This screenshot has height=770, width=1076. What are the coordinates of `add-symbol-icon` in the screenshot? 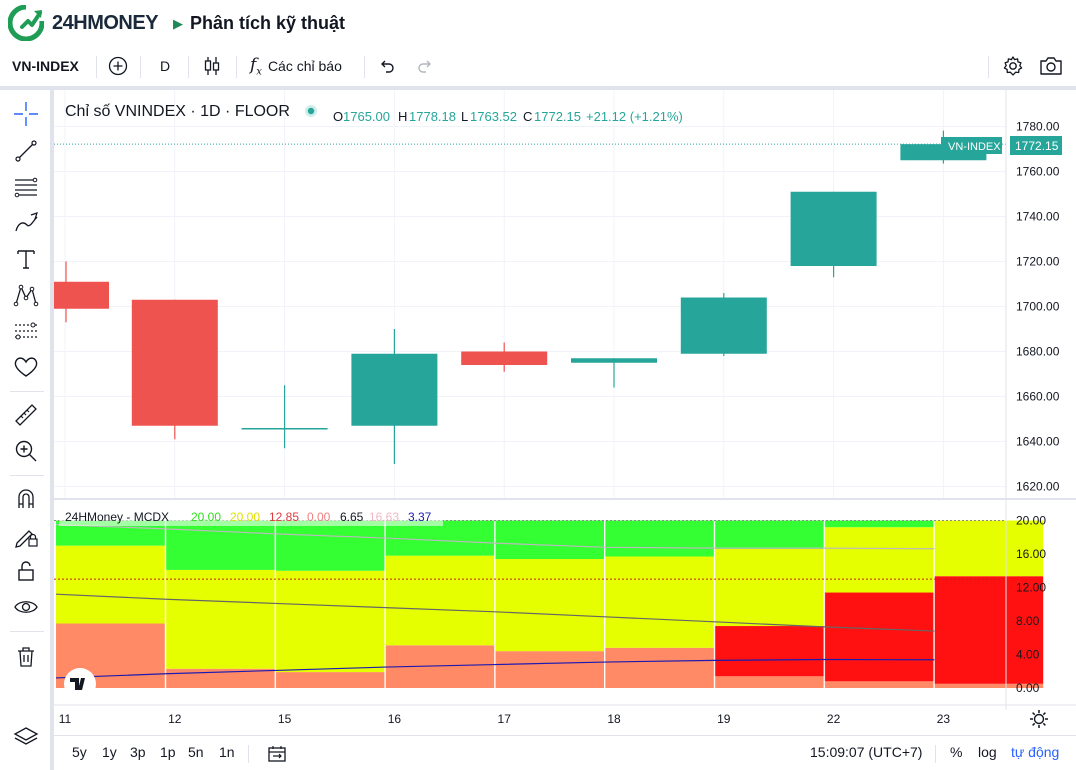 It's located at (118, 66).